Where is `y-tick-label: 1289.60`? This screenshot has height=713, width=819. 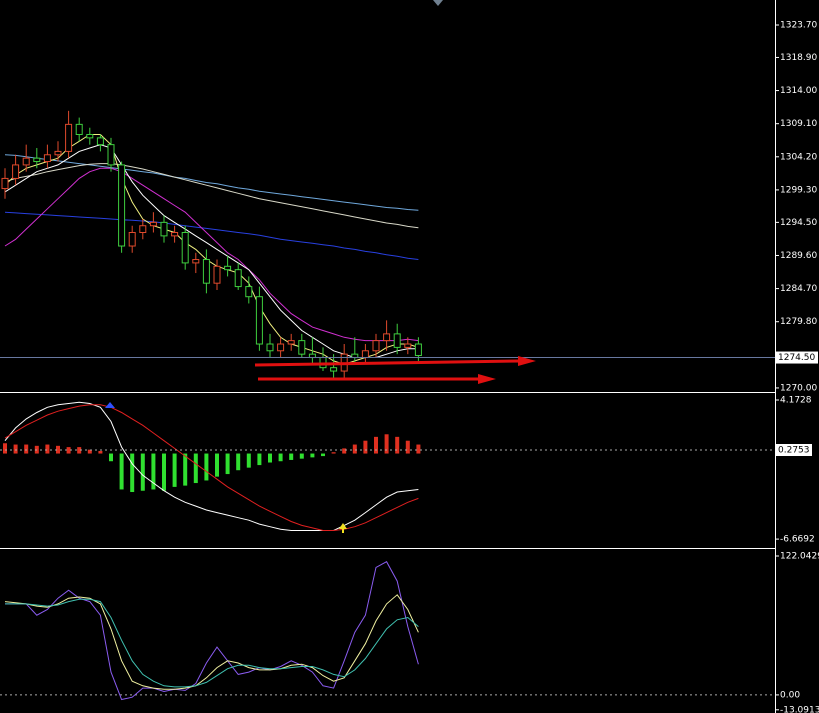 y-tick-label: 1289.60 is located at coordinates (798, 256).